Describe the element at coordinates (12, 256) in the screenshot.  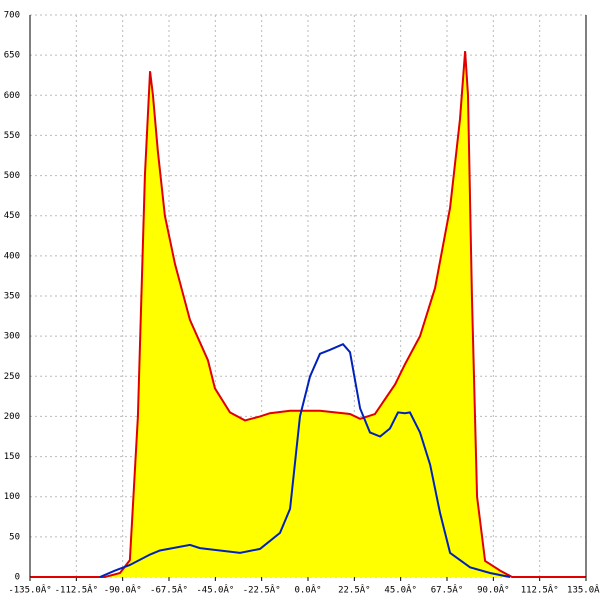
I see `y-tick-label: 400` at that location.